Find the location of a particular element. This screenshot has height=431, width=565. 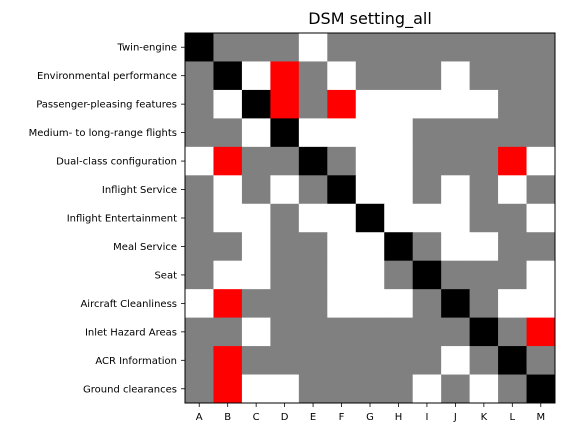

heatmap-cell-r8-c11 is located at coordinates (512, 275).